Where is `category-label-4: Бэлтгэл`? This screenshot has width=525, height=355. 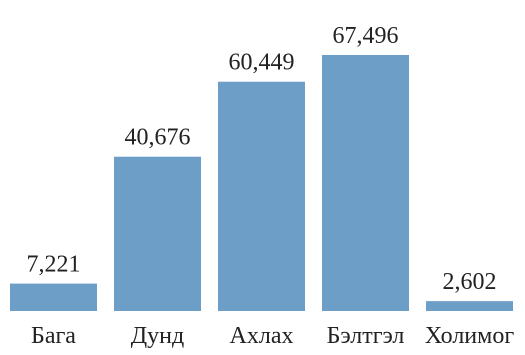 category-label-4: Бэлтгэл is located at coordinates (366, 336).